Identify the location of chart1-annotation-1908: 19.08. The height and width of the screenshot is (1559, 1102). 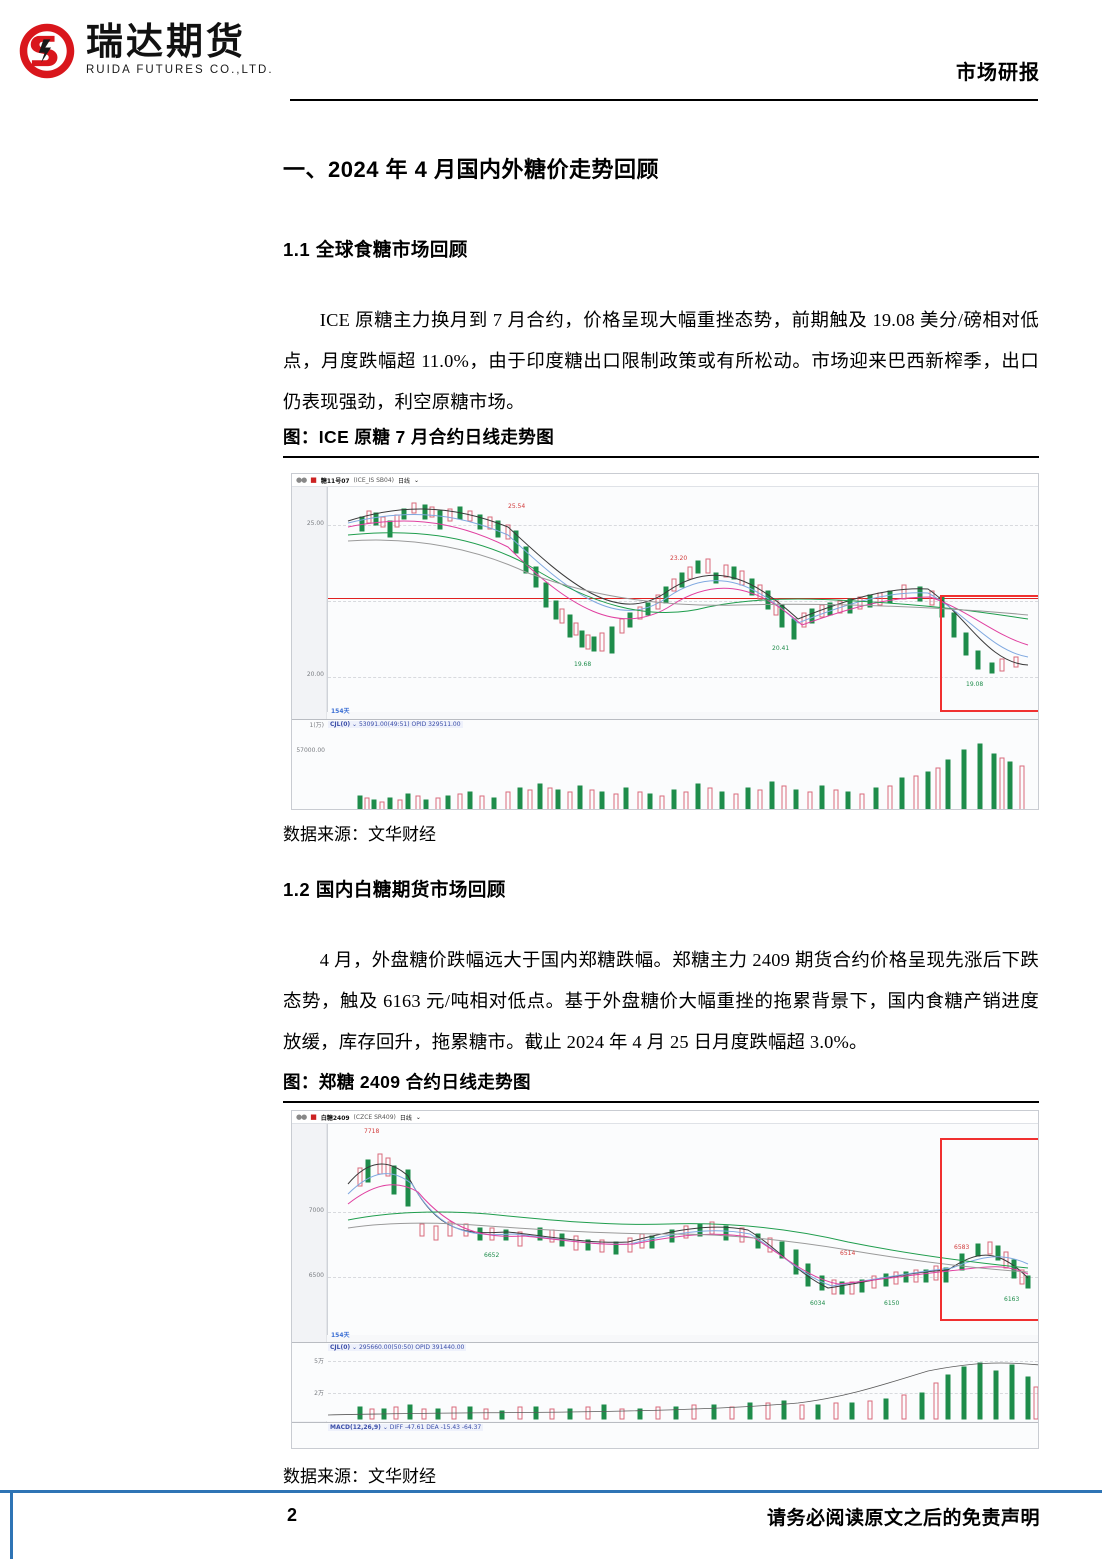
(975, 684).